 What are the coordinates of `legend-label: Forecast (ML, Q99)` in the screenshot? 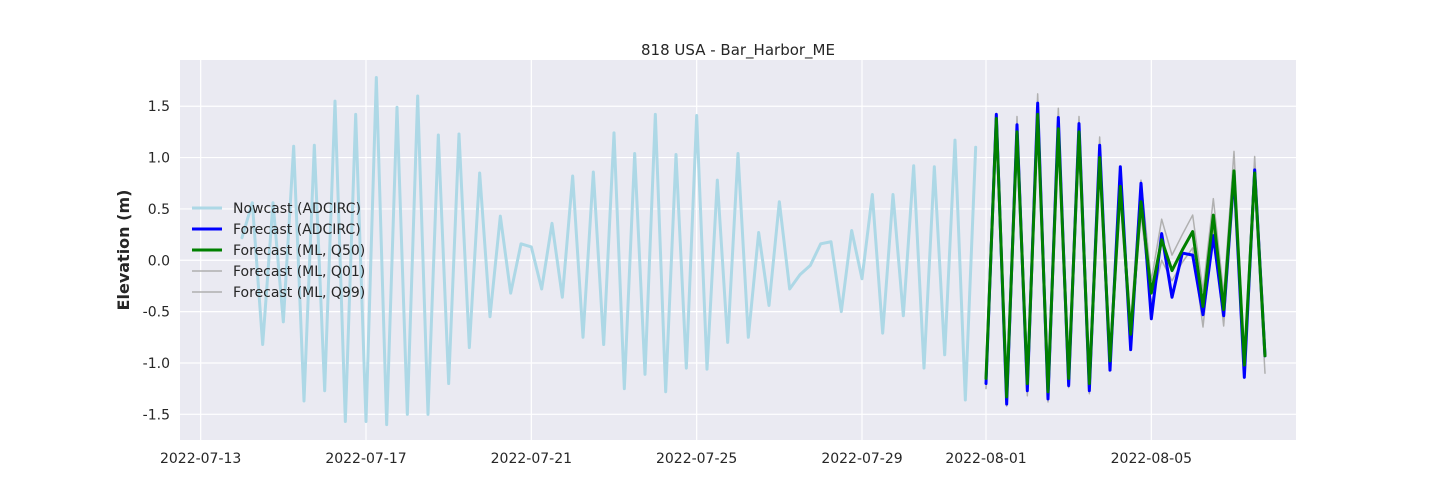 It's located at (299, 293).